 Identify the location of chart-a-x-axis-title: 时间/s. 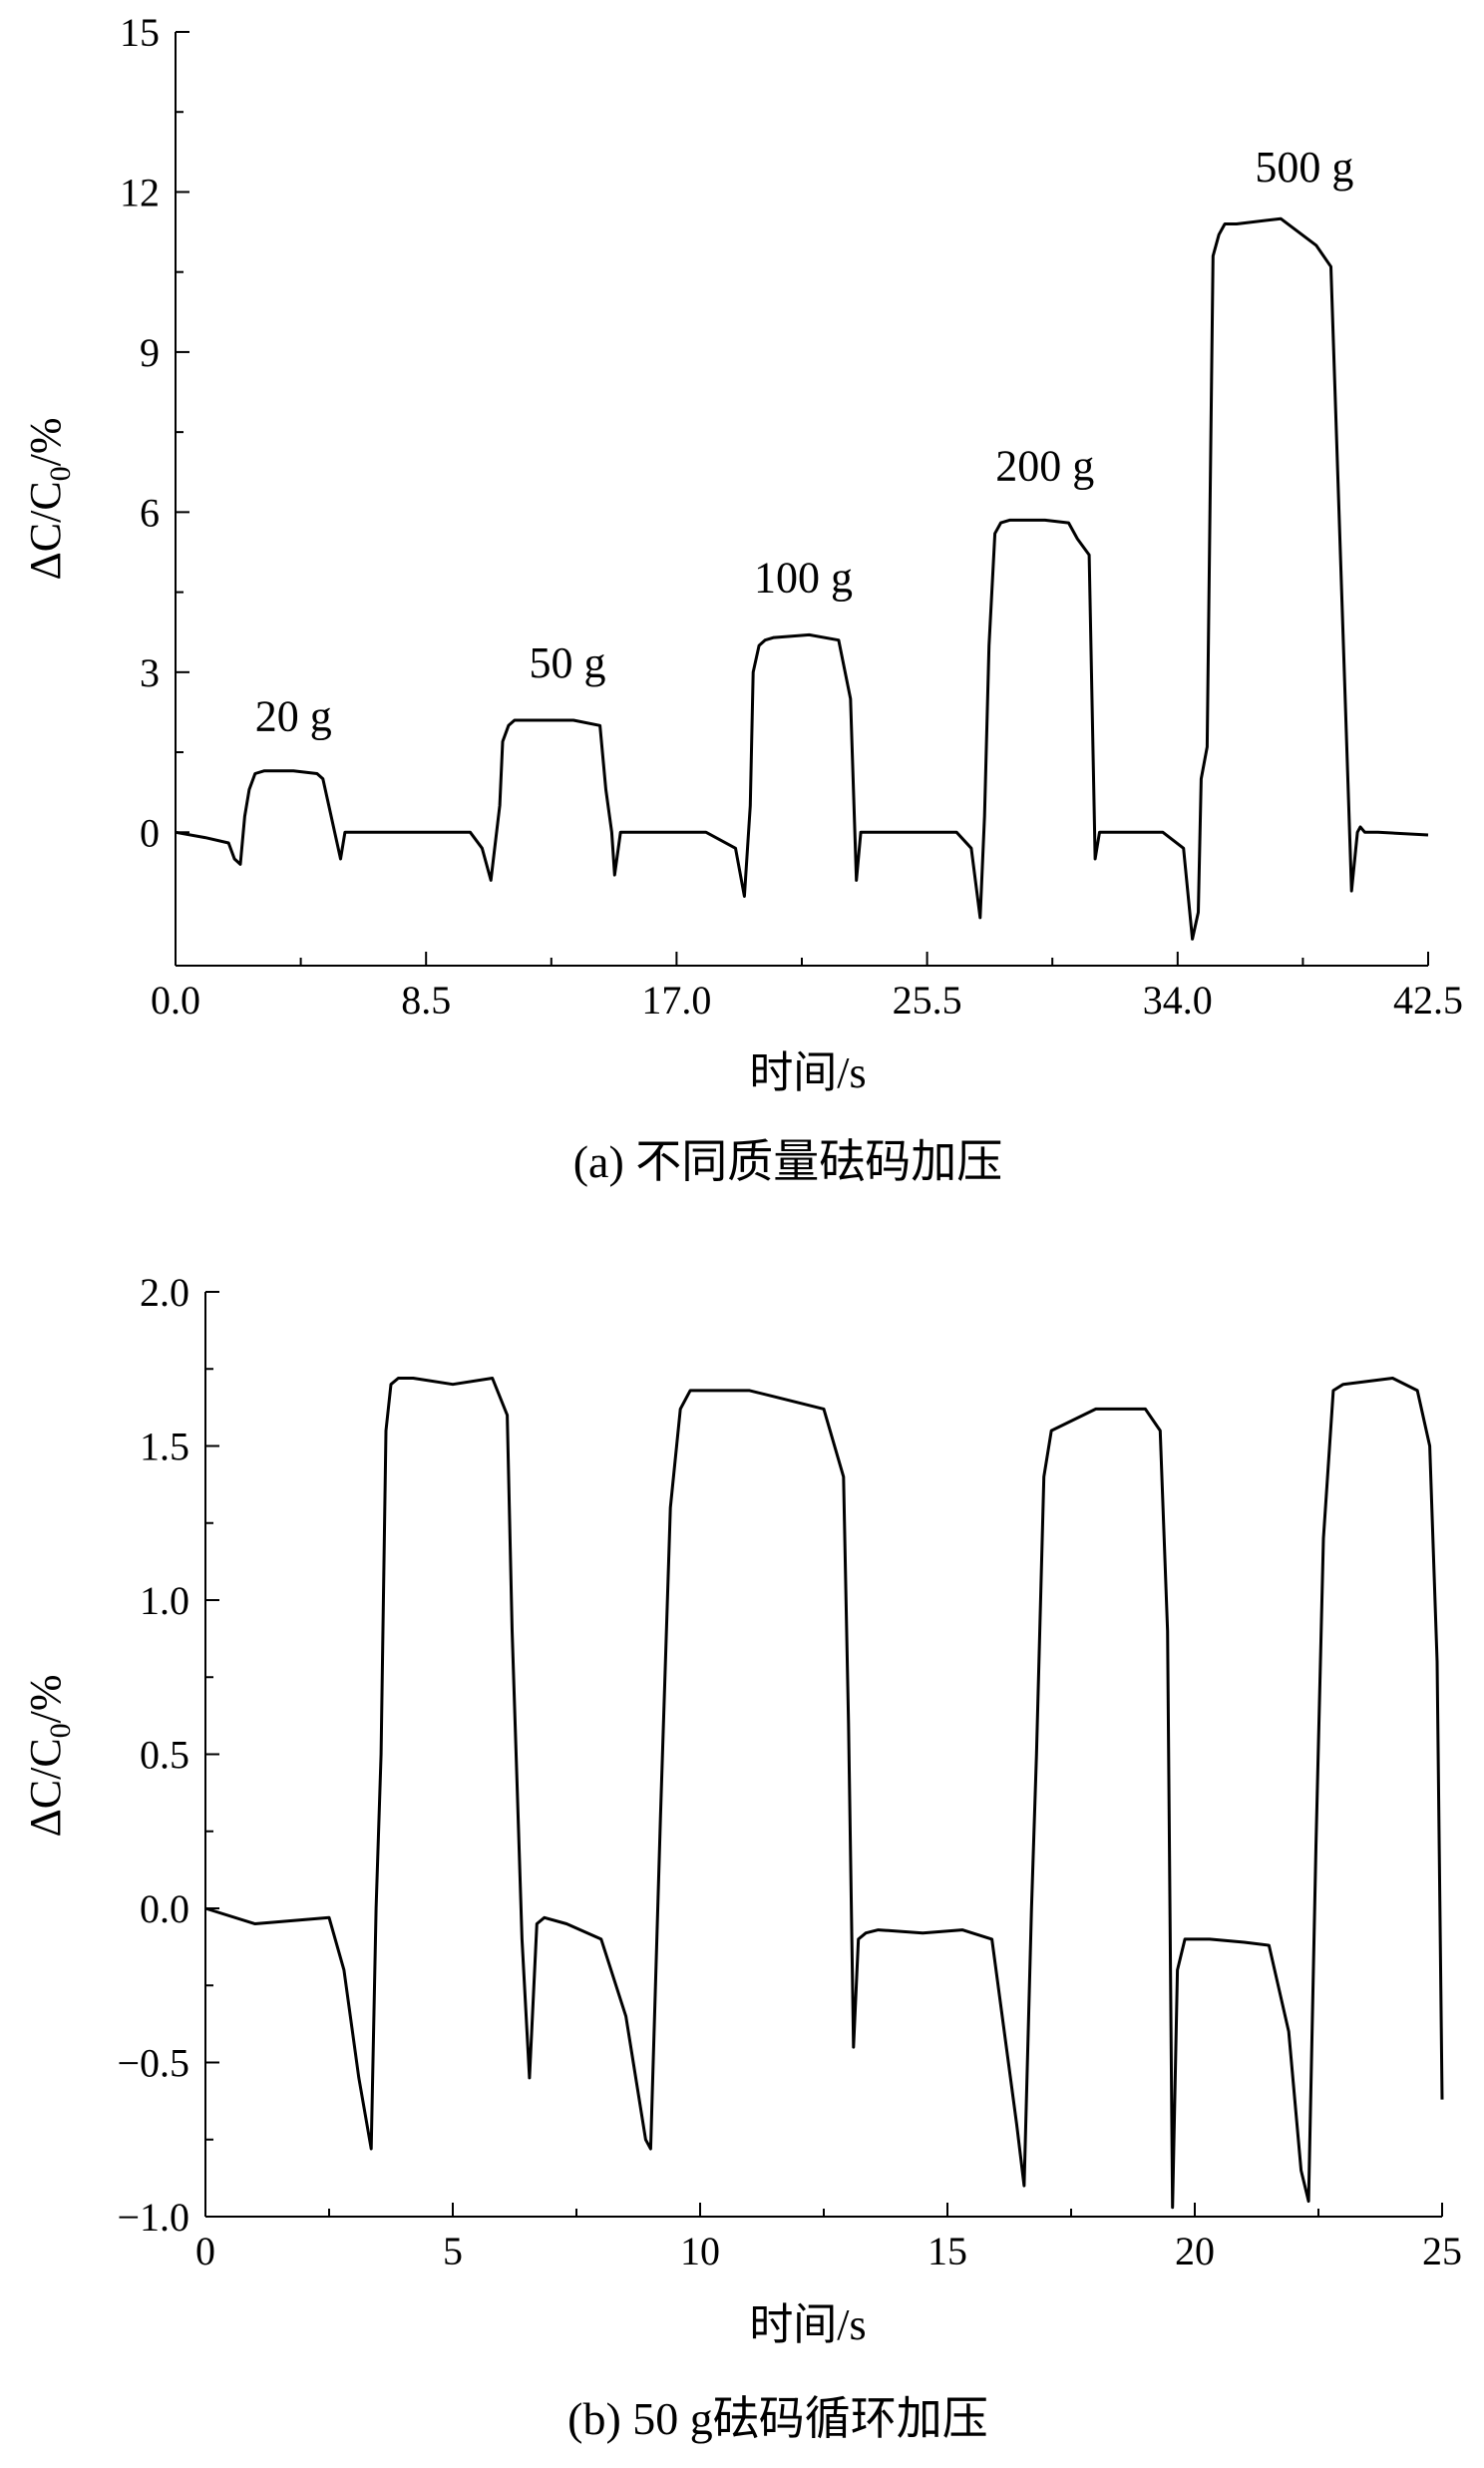
(807, 1072).